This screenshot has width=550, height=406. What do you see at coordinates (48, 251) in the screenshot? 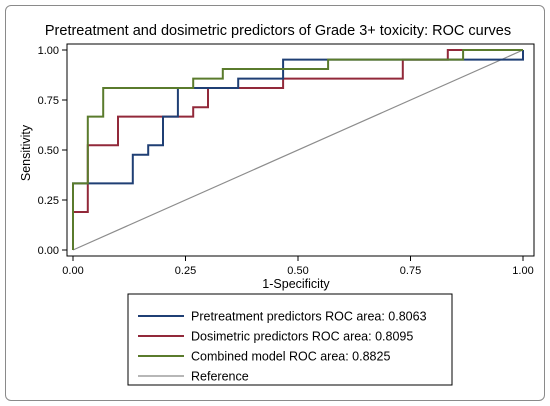
I see `y-tick-label: 0.00` at bounding box center [48, 251].